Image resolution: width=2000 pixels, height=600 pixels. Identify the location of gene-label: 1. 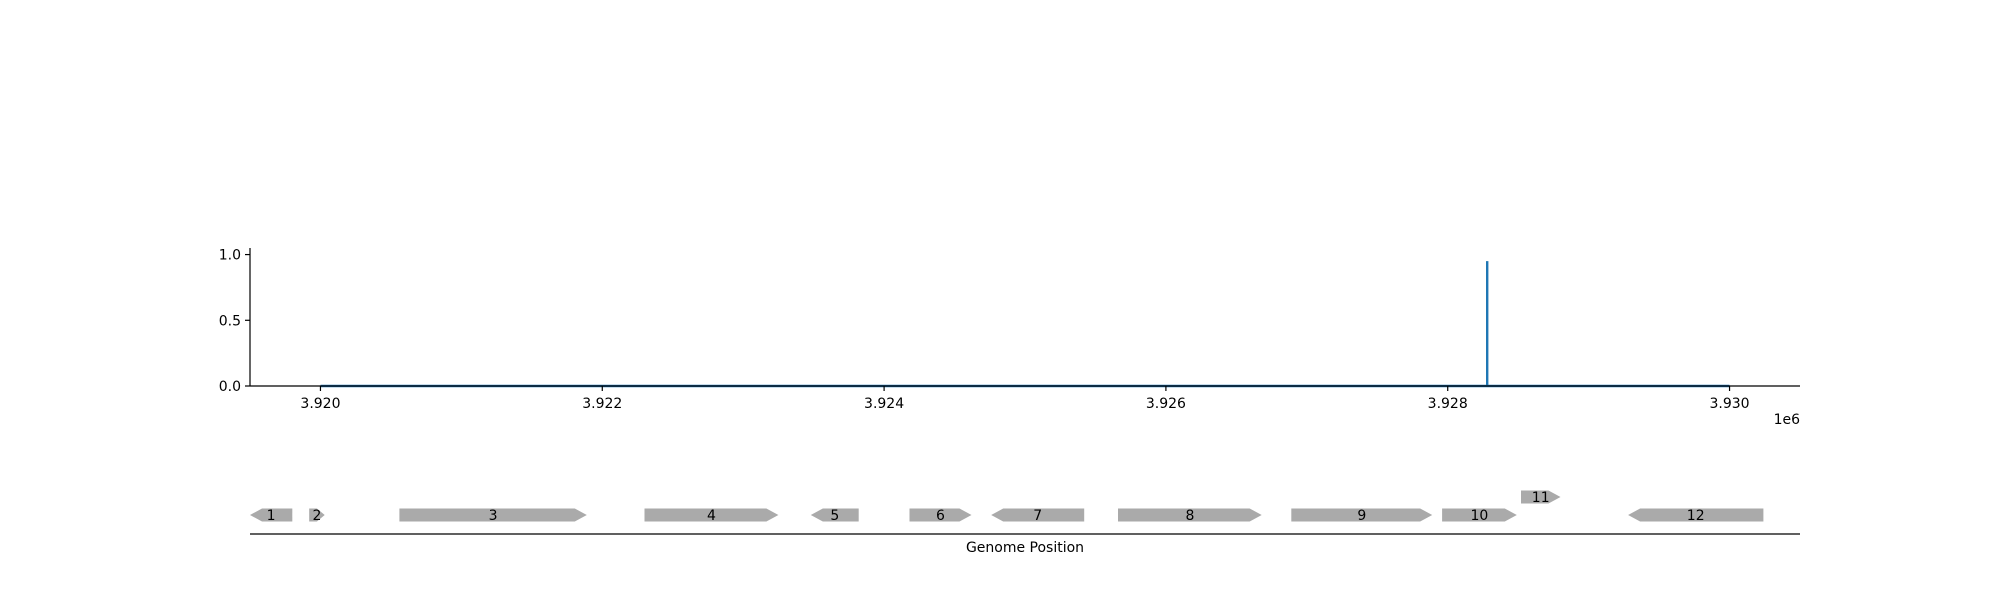
(271, 516).